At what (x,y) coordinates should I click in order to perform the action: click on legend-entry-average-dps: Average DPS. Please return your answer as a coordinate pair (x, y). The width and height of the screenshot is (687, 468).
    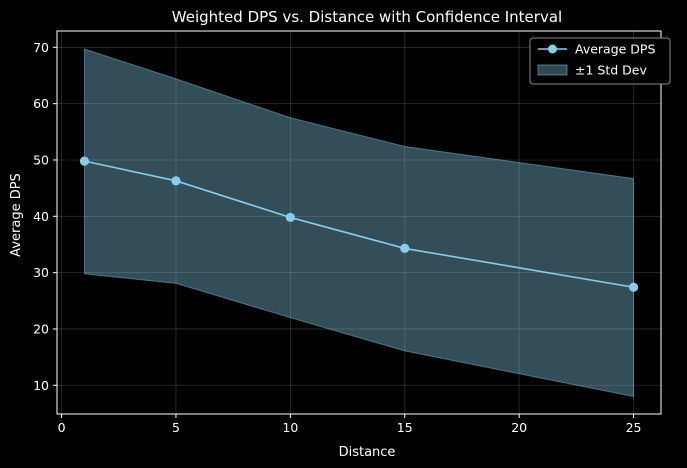
    Looking at the image, I should click on (615, 49).